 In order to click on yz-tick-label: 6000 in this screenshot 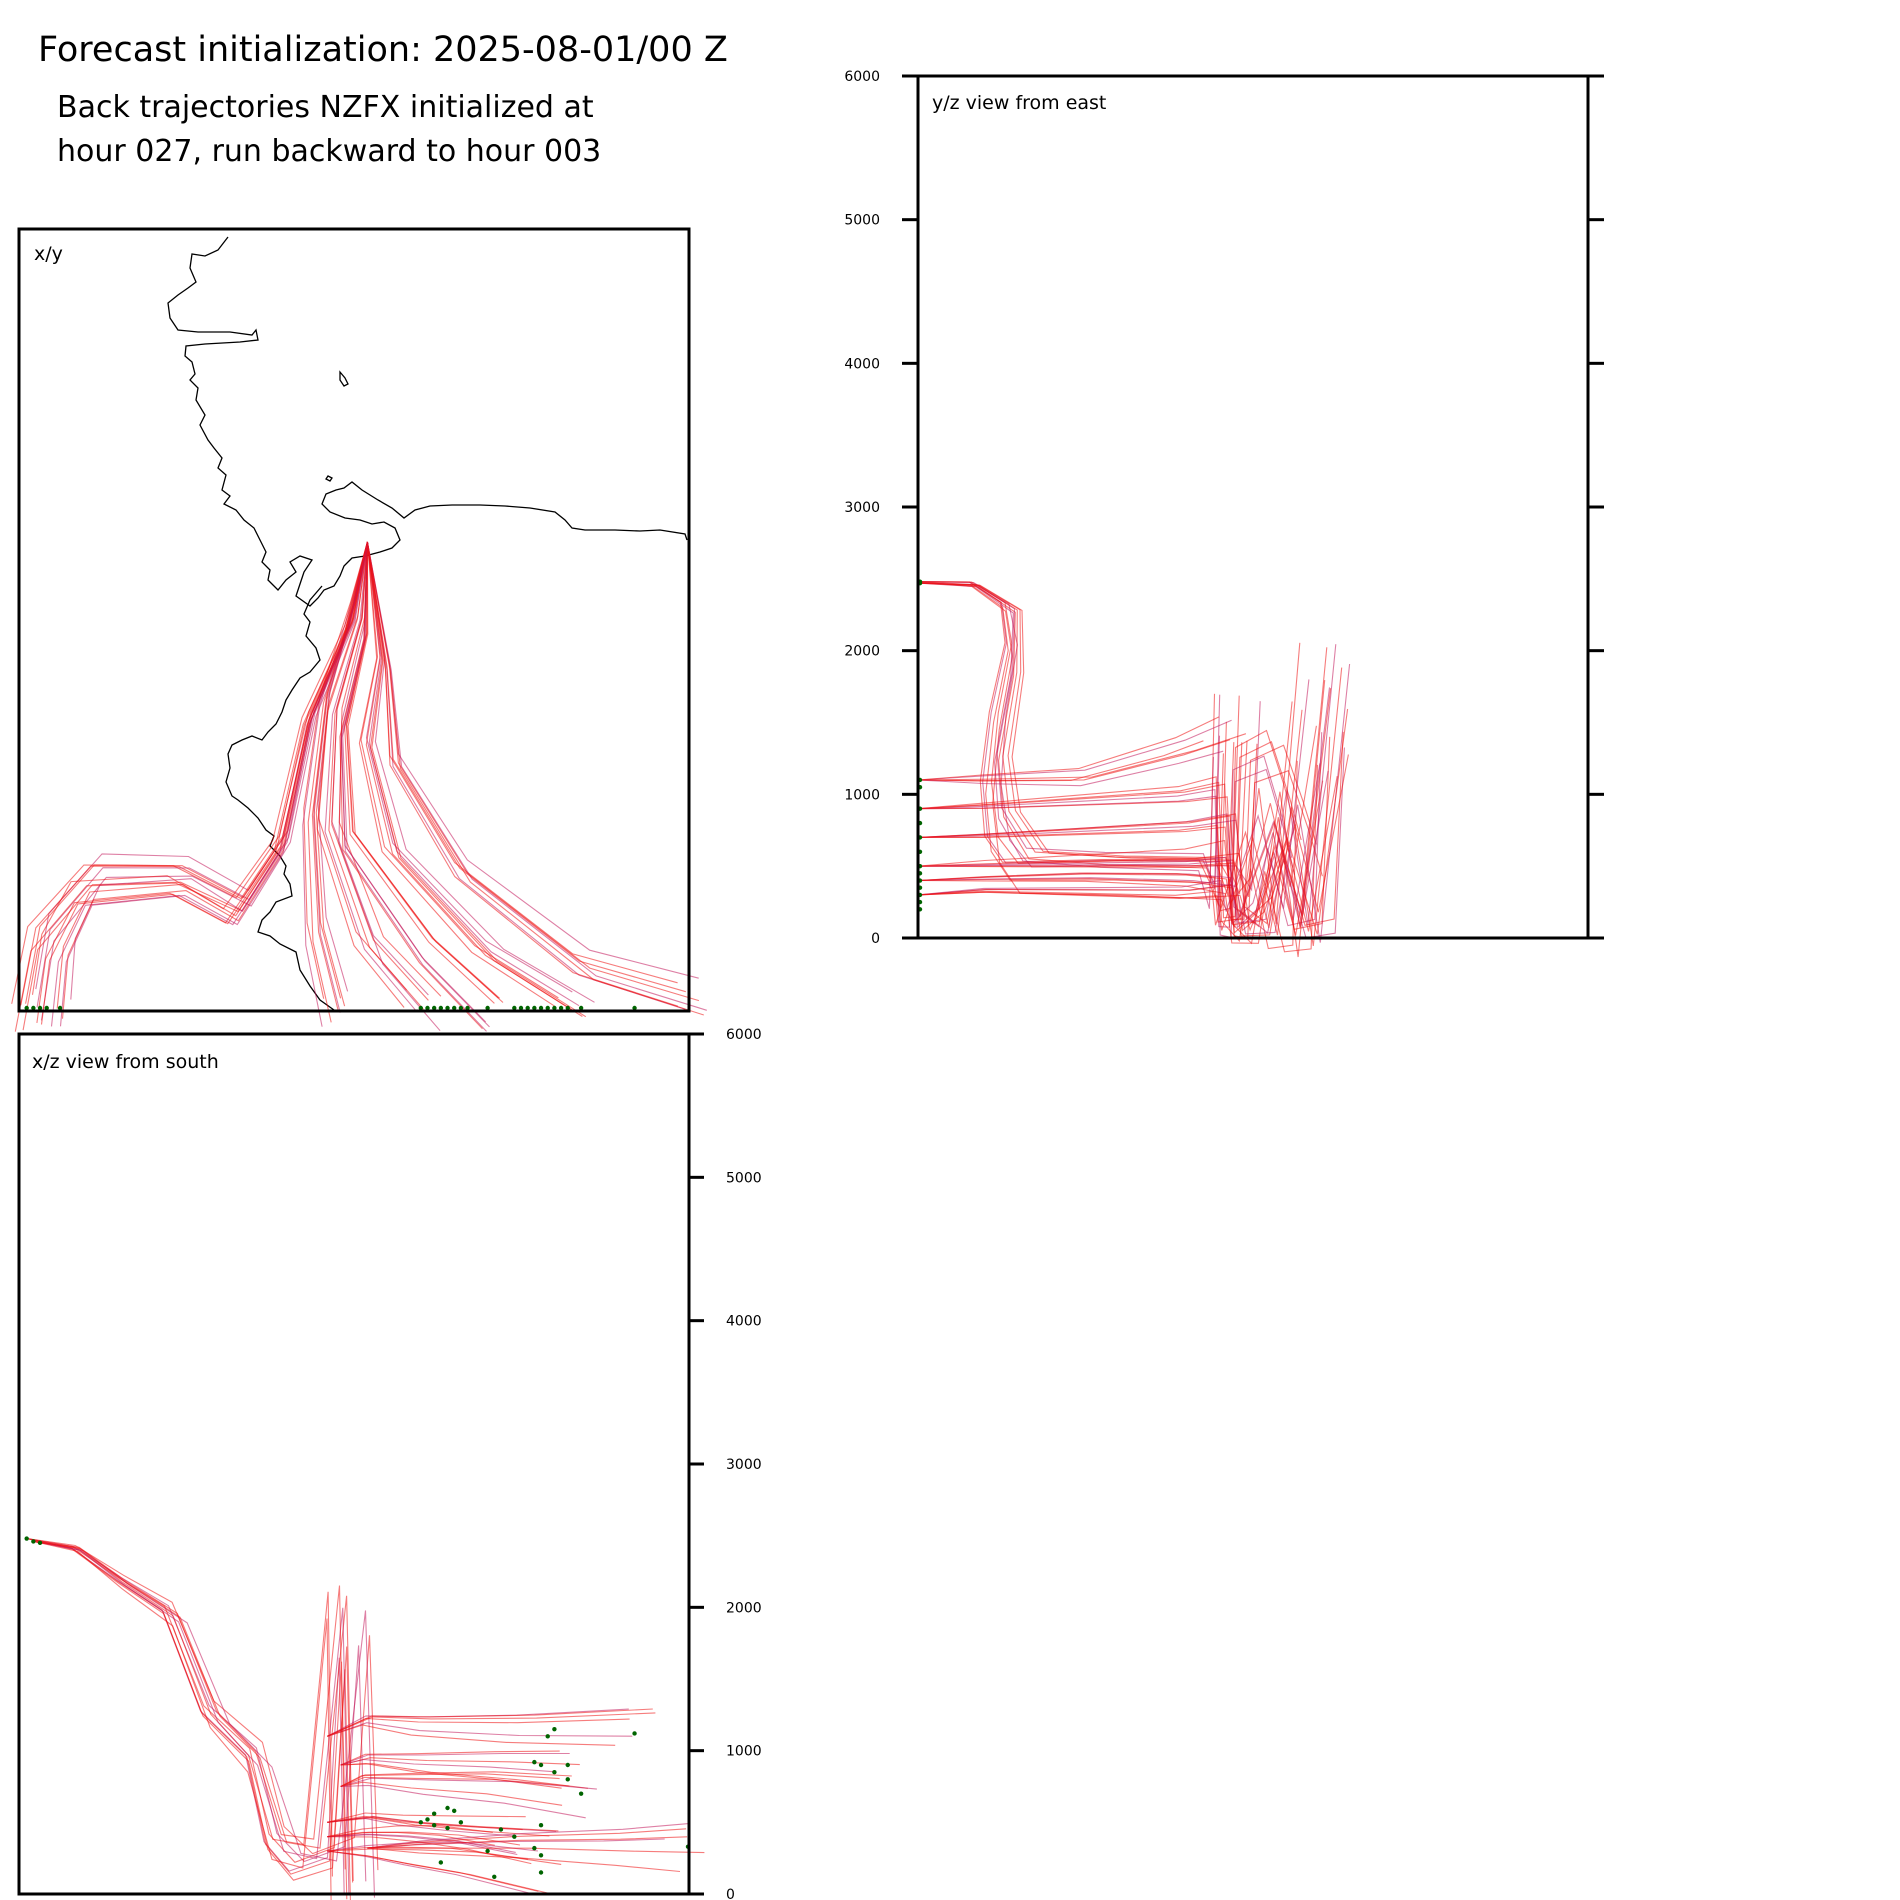, I will do `click(862, 77)`.